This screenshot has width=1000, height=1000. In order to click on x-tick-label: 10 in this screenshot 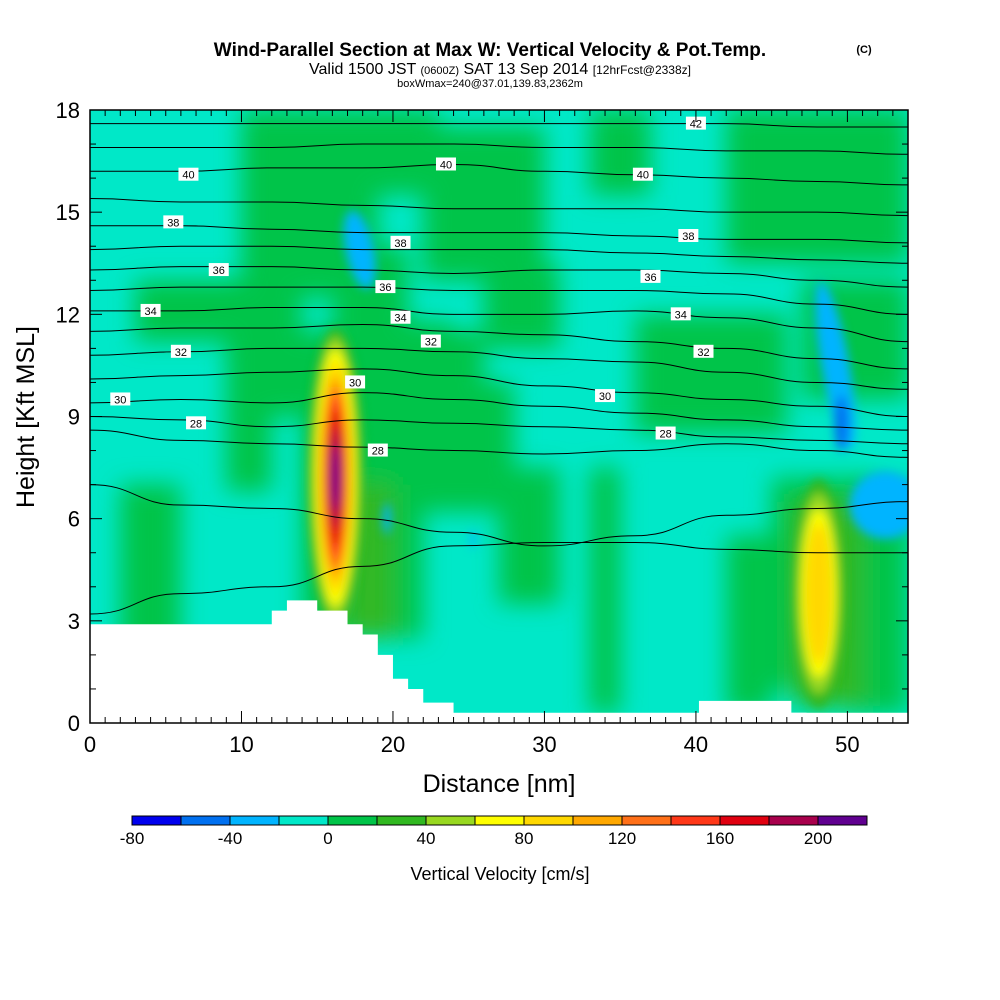, I will do `click(241, 744)`.